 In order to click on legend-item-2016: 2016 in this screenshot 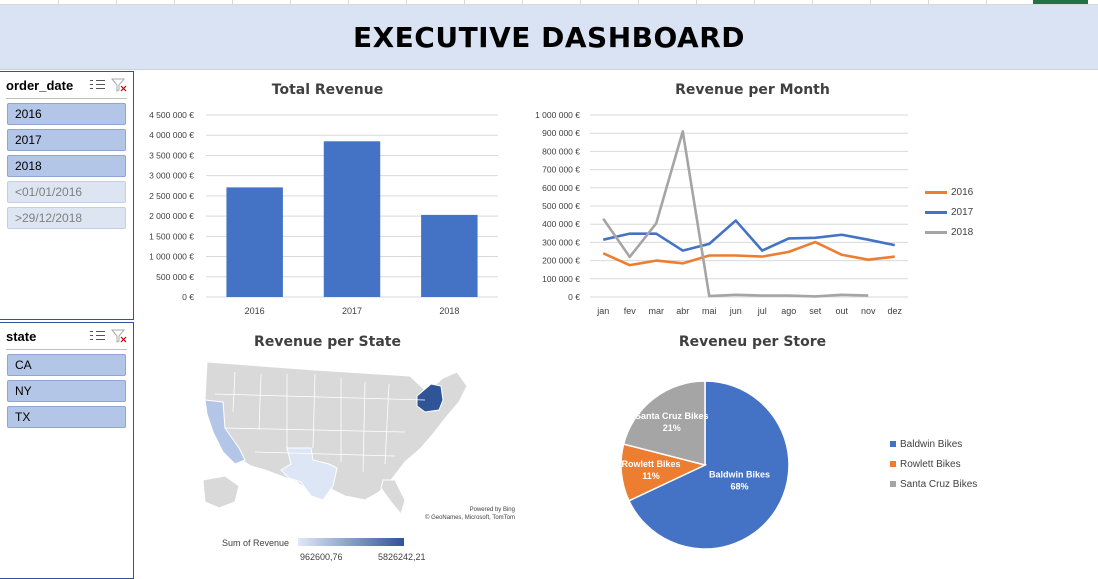, I will do `click(949, 192)`.